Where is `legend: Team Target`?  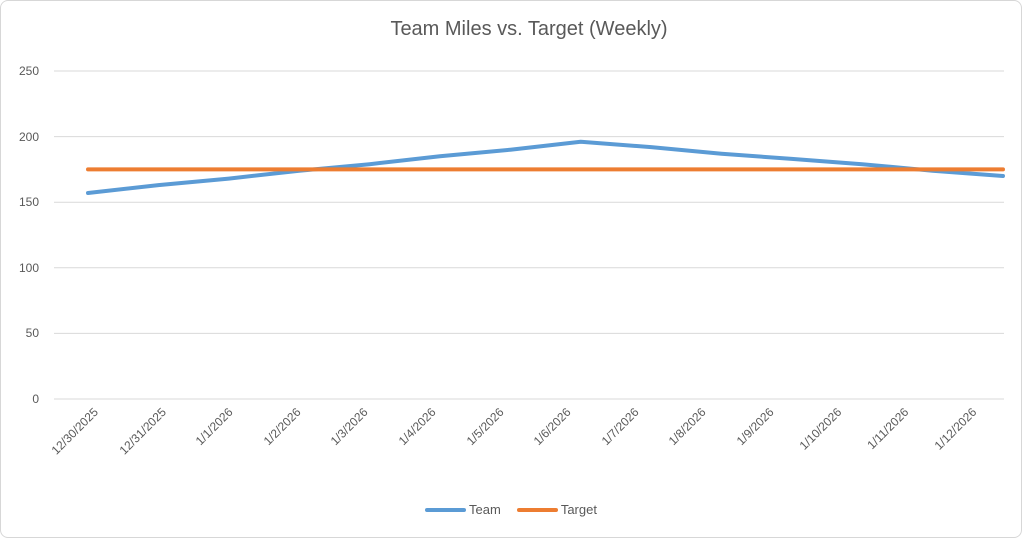
legend: Team Target is located at coordinates (511, 509).